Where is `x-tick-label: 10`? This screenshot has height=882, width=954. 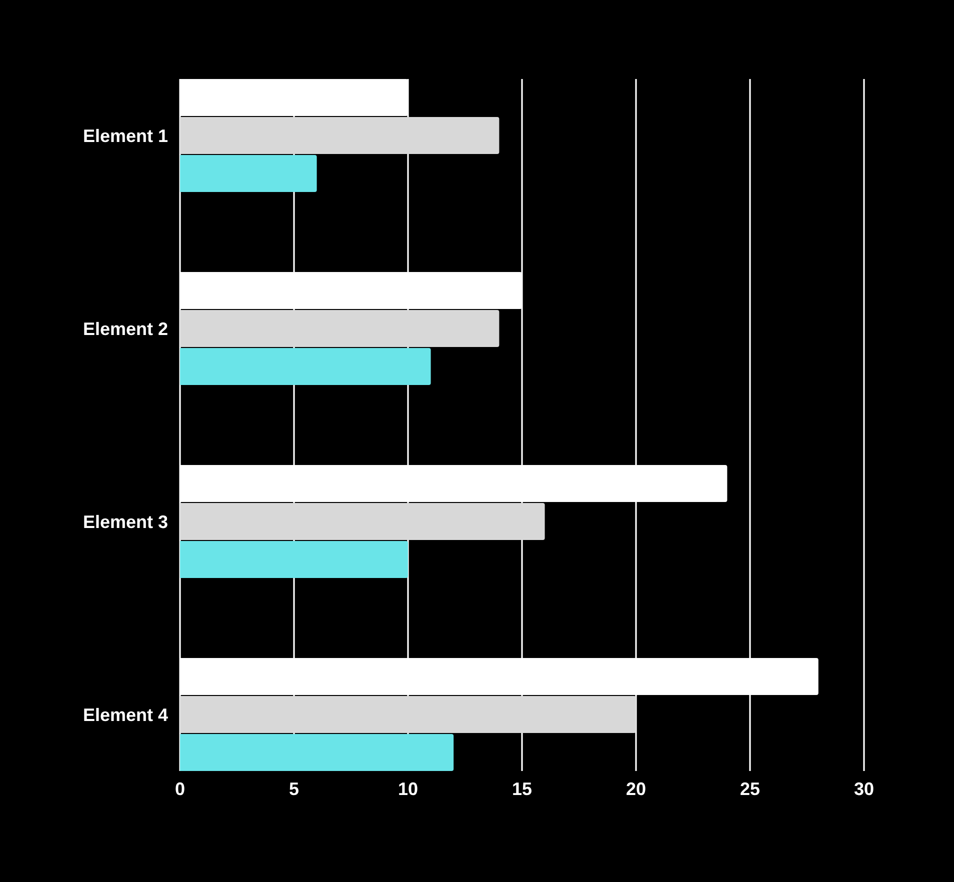 x-tick-label: 10 is located at coordinates (408, 789).